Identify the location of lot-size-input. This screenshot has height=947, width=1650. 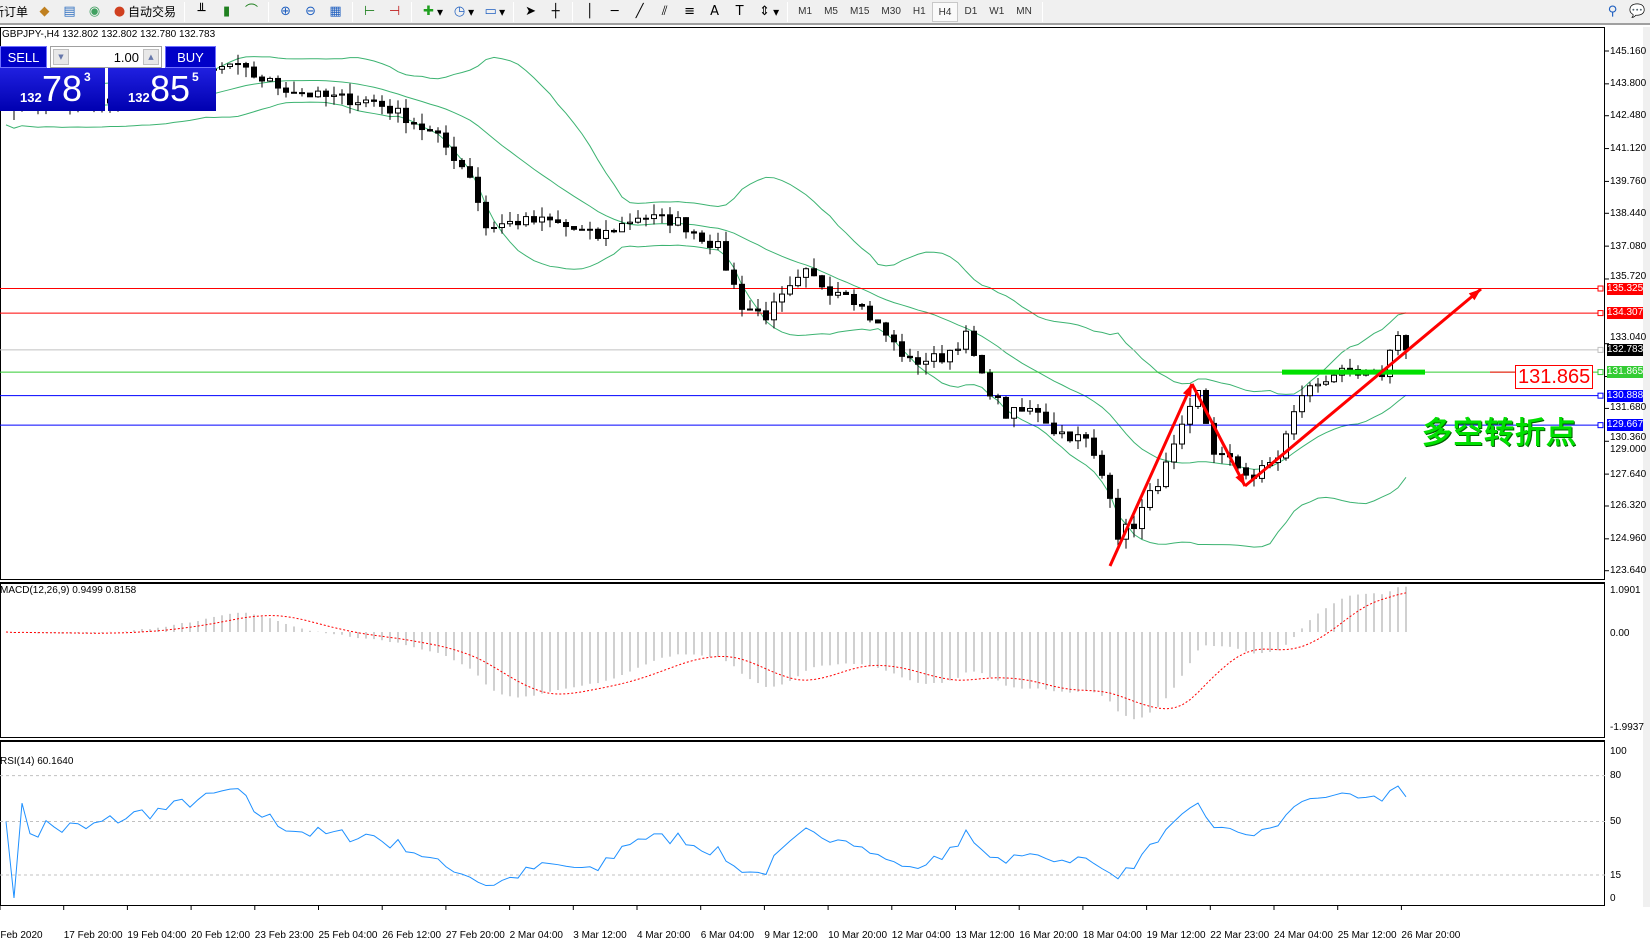
(106, 57).